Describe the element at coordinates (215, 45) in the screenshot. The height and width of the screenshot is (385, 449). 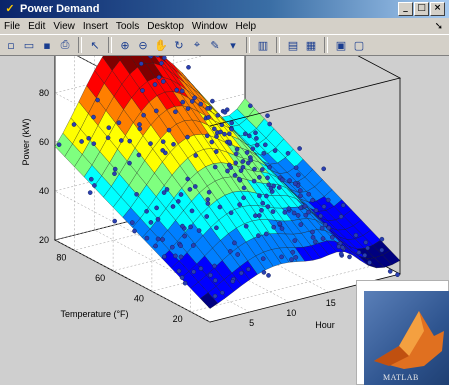
I see `brush-icon: ✎` at that location.